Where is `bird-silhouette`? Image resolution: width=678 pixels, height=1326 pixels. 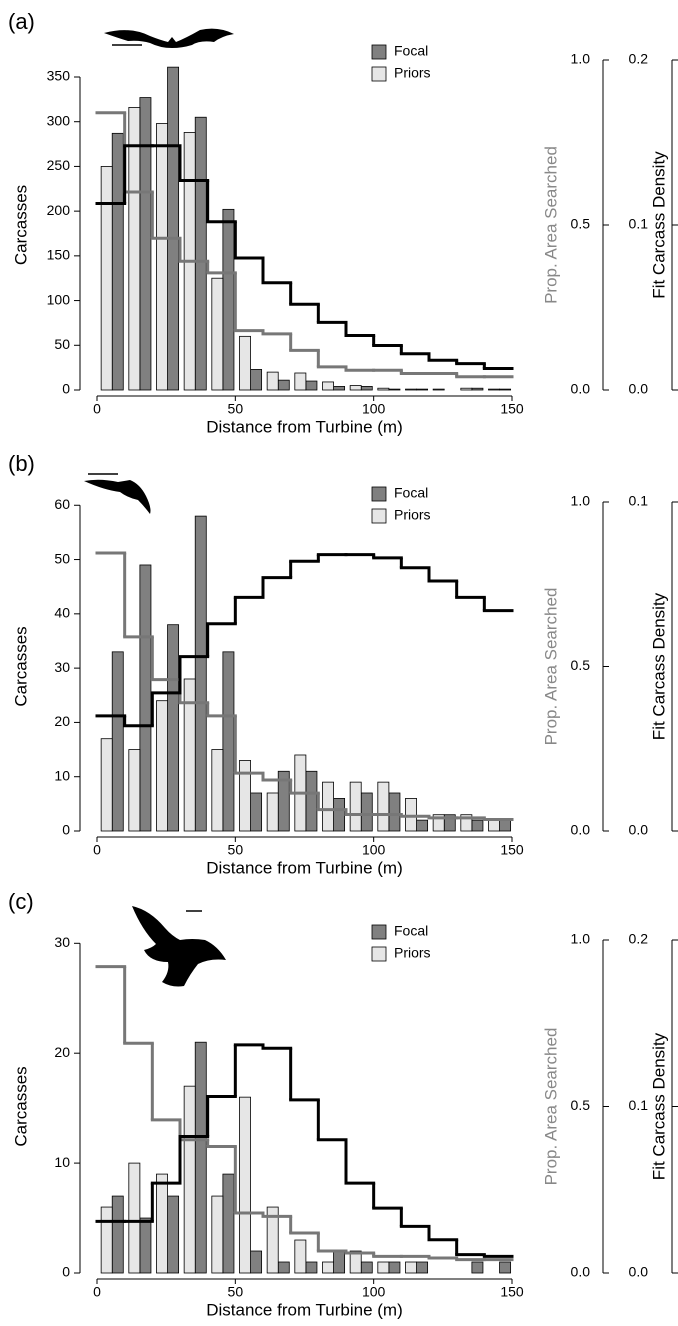
bird-silhouette is located at coordinates (117, 493).